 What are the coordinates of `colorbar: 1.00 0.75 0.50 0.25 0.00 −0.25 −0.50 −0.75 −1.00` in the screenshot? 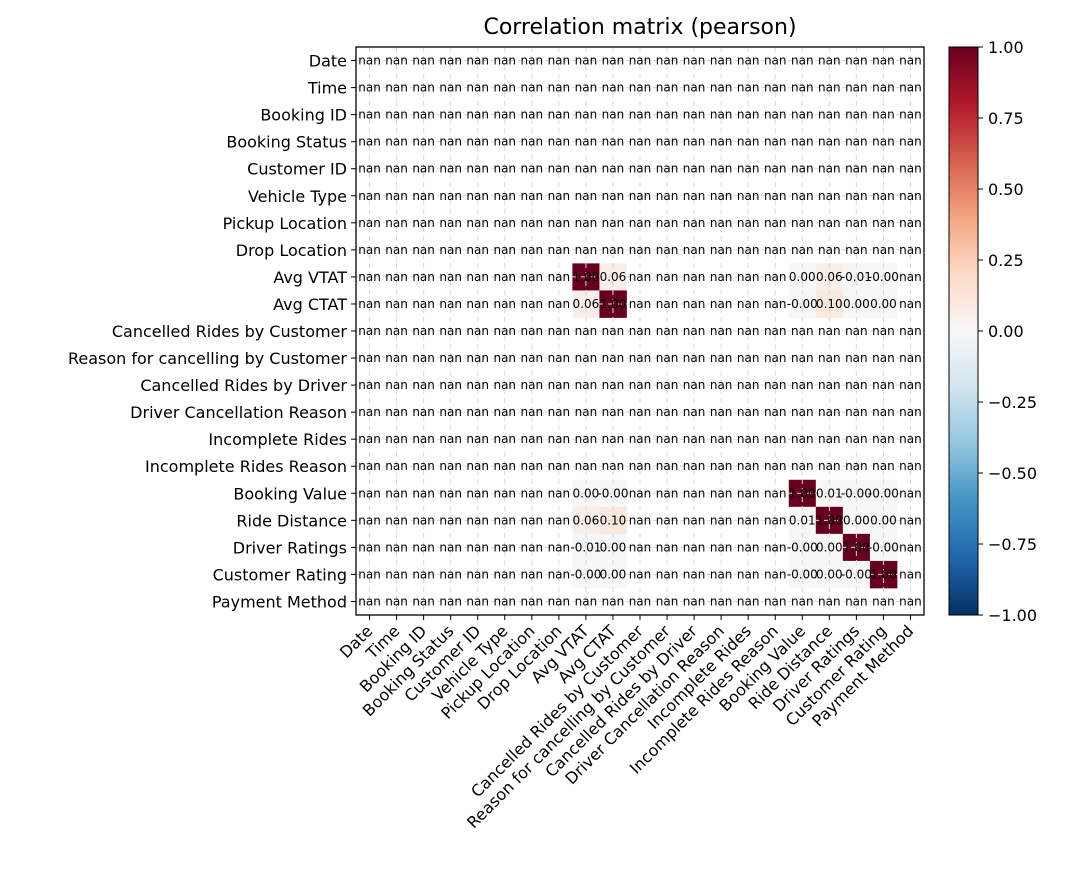 It's located at (992, 331).